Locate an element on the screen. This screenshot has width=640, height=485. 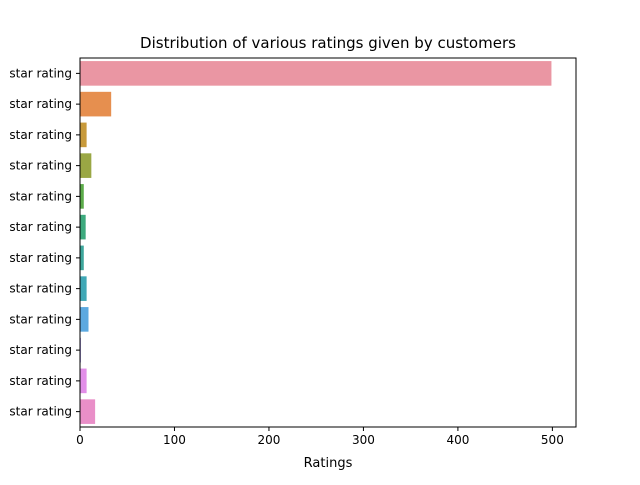
x-tick-label-500: 500 is located at coordinates (552, 440).